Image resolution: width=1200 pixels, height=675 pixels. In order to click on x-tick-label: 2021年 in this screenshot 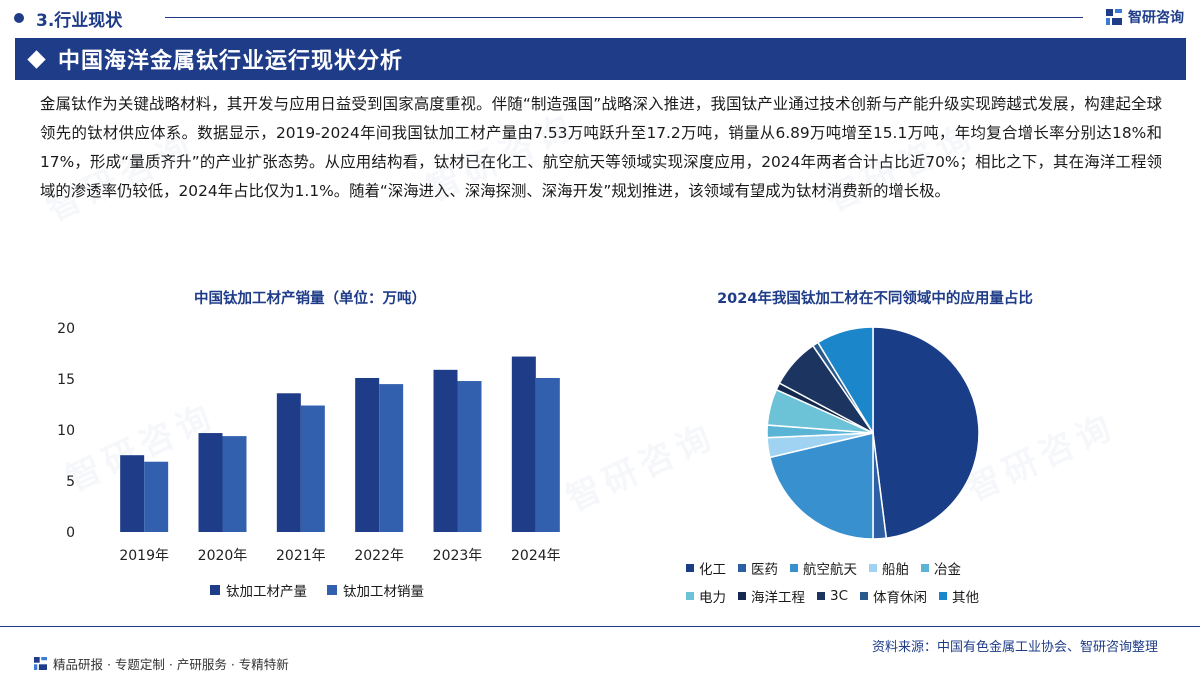, I will do `click(301, 556)`.